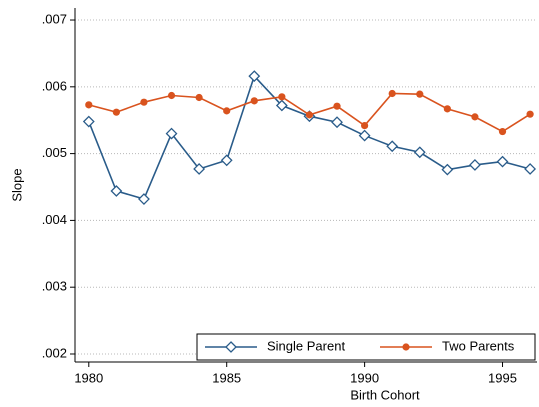 The image size is (539, 407). I want to click on x-tick-label: 1980, so click(88, 377).